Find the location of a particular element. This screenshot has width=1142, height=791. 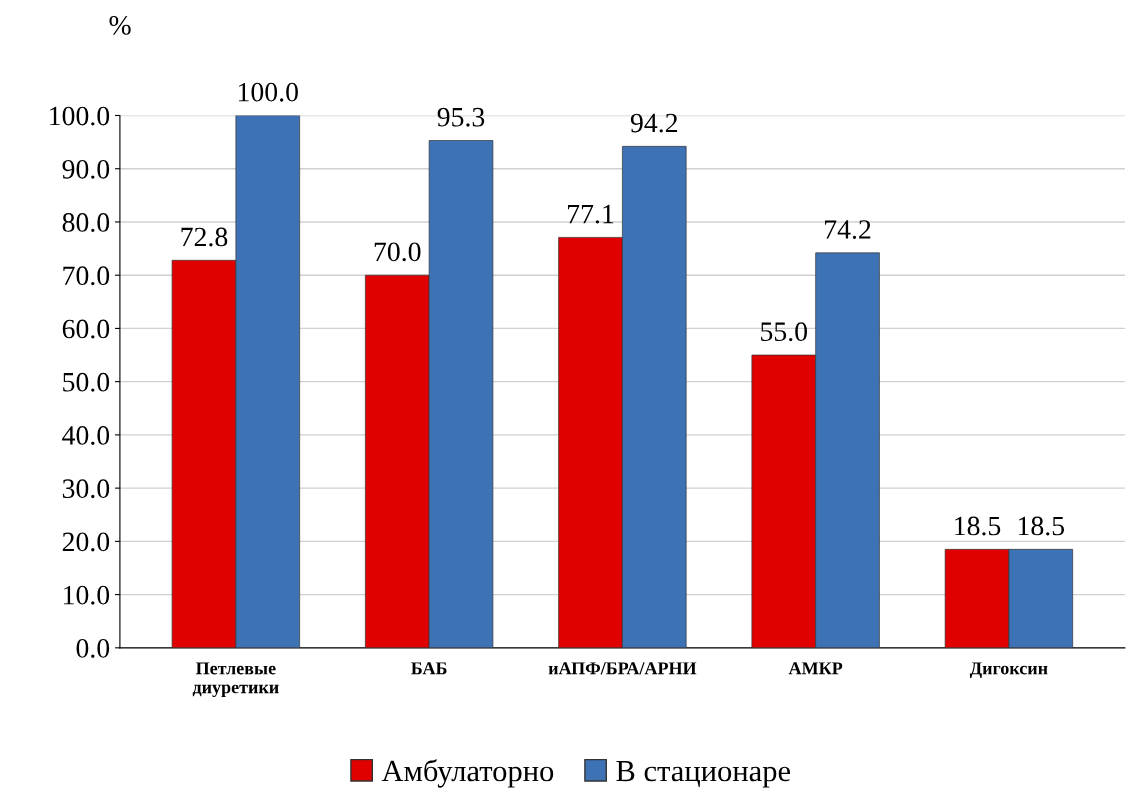

y-tick-label: 80.0 is located at coordinates (86, 222).